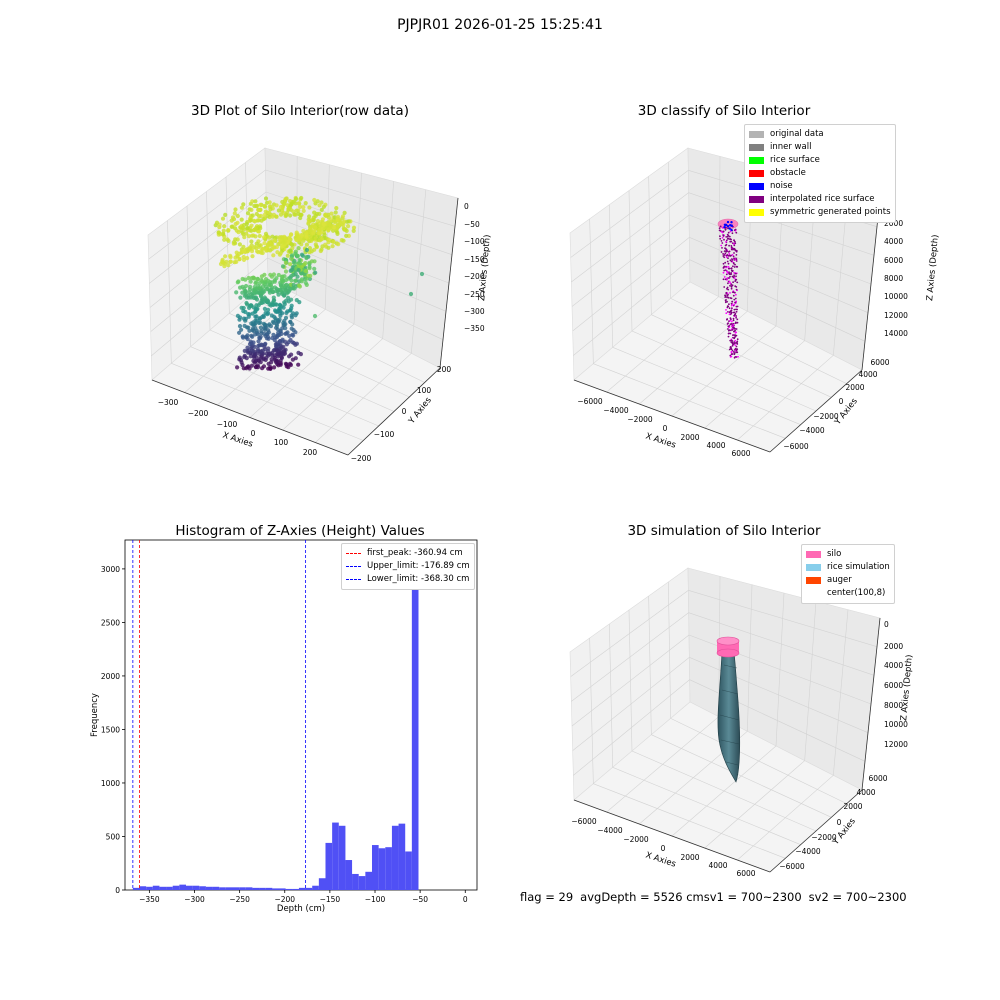 The height and width of the screenshot is (1000, 1000). What do you see at coordinates (893, 241) in the screenshot?
I see `p2-ztick: 4000` at bounding box center [893, 241].